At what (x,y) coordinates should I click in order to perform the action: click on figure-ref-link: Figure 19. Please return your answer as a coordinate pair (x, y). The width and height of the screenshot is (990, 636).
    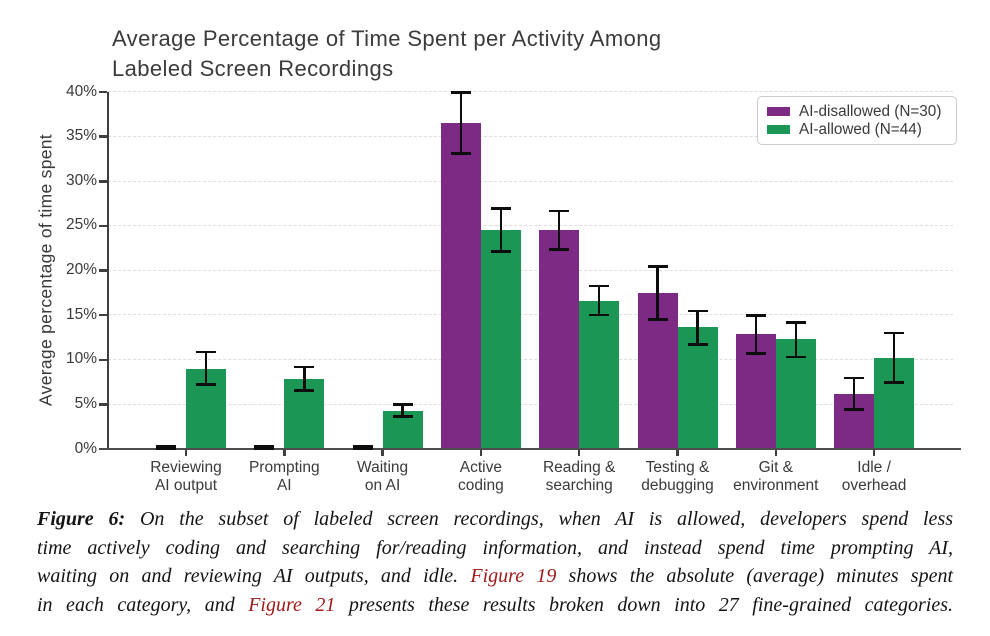
    Looking at the image, I should click on (513, 576).